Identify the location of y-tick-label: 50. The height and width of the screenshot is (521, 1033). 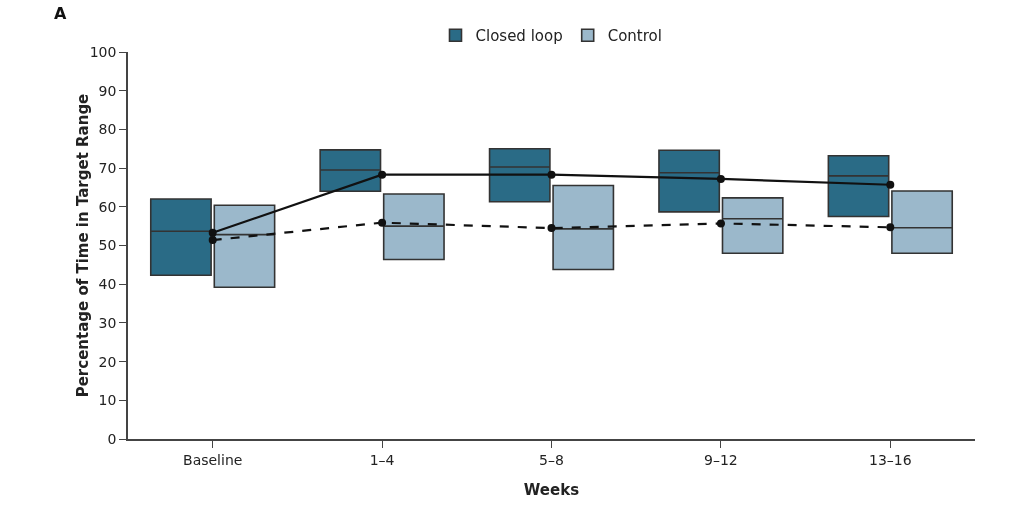
(107, 245).